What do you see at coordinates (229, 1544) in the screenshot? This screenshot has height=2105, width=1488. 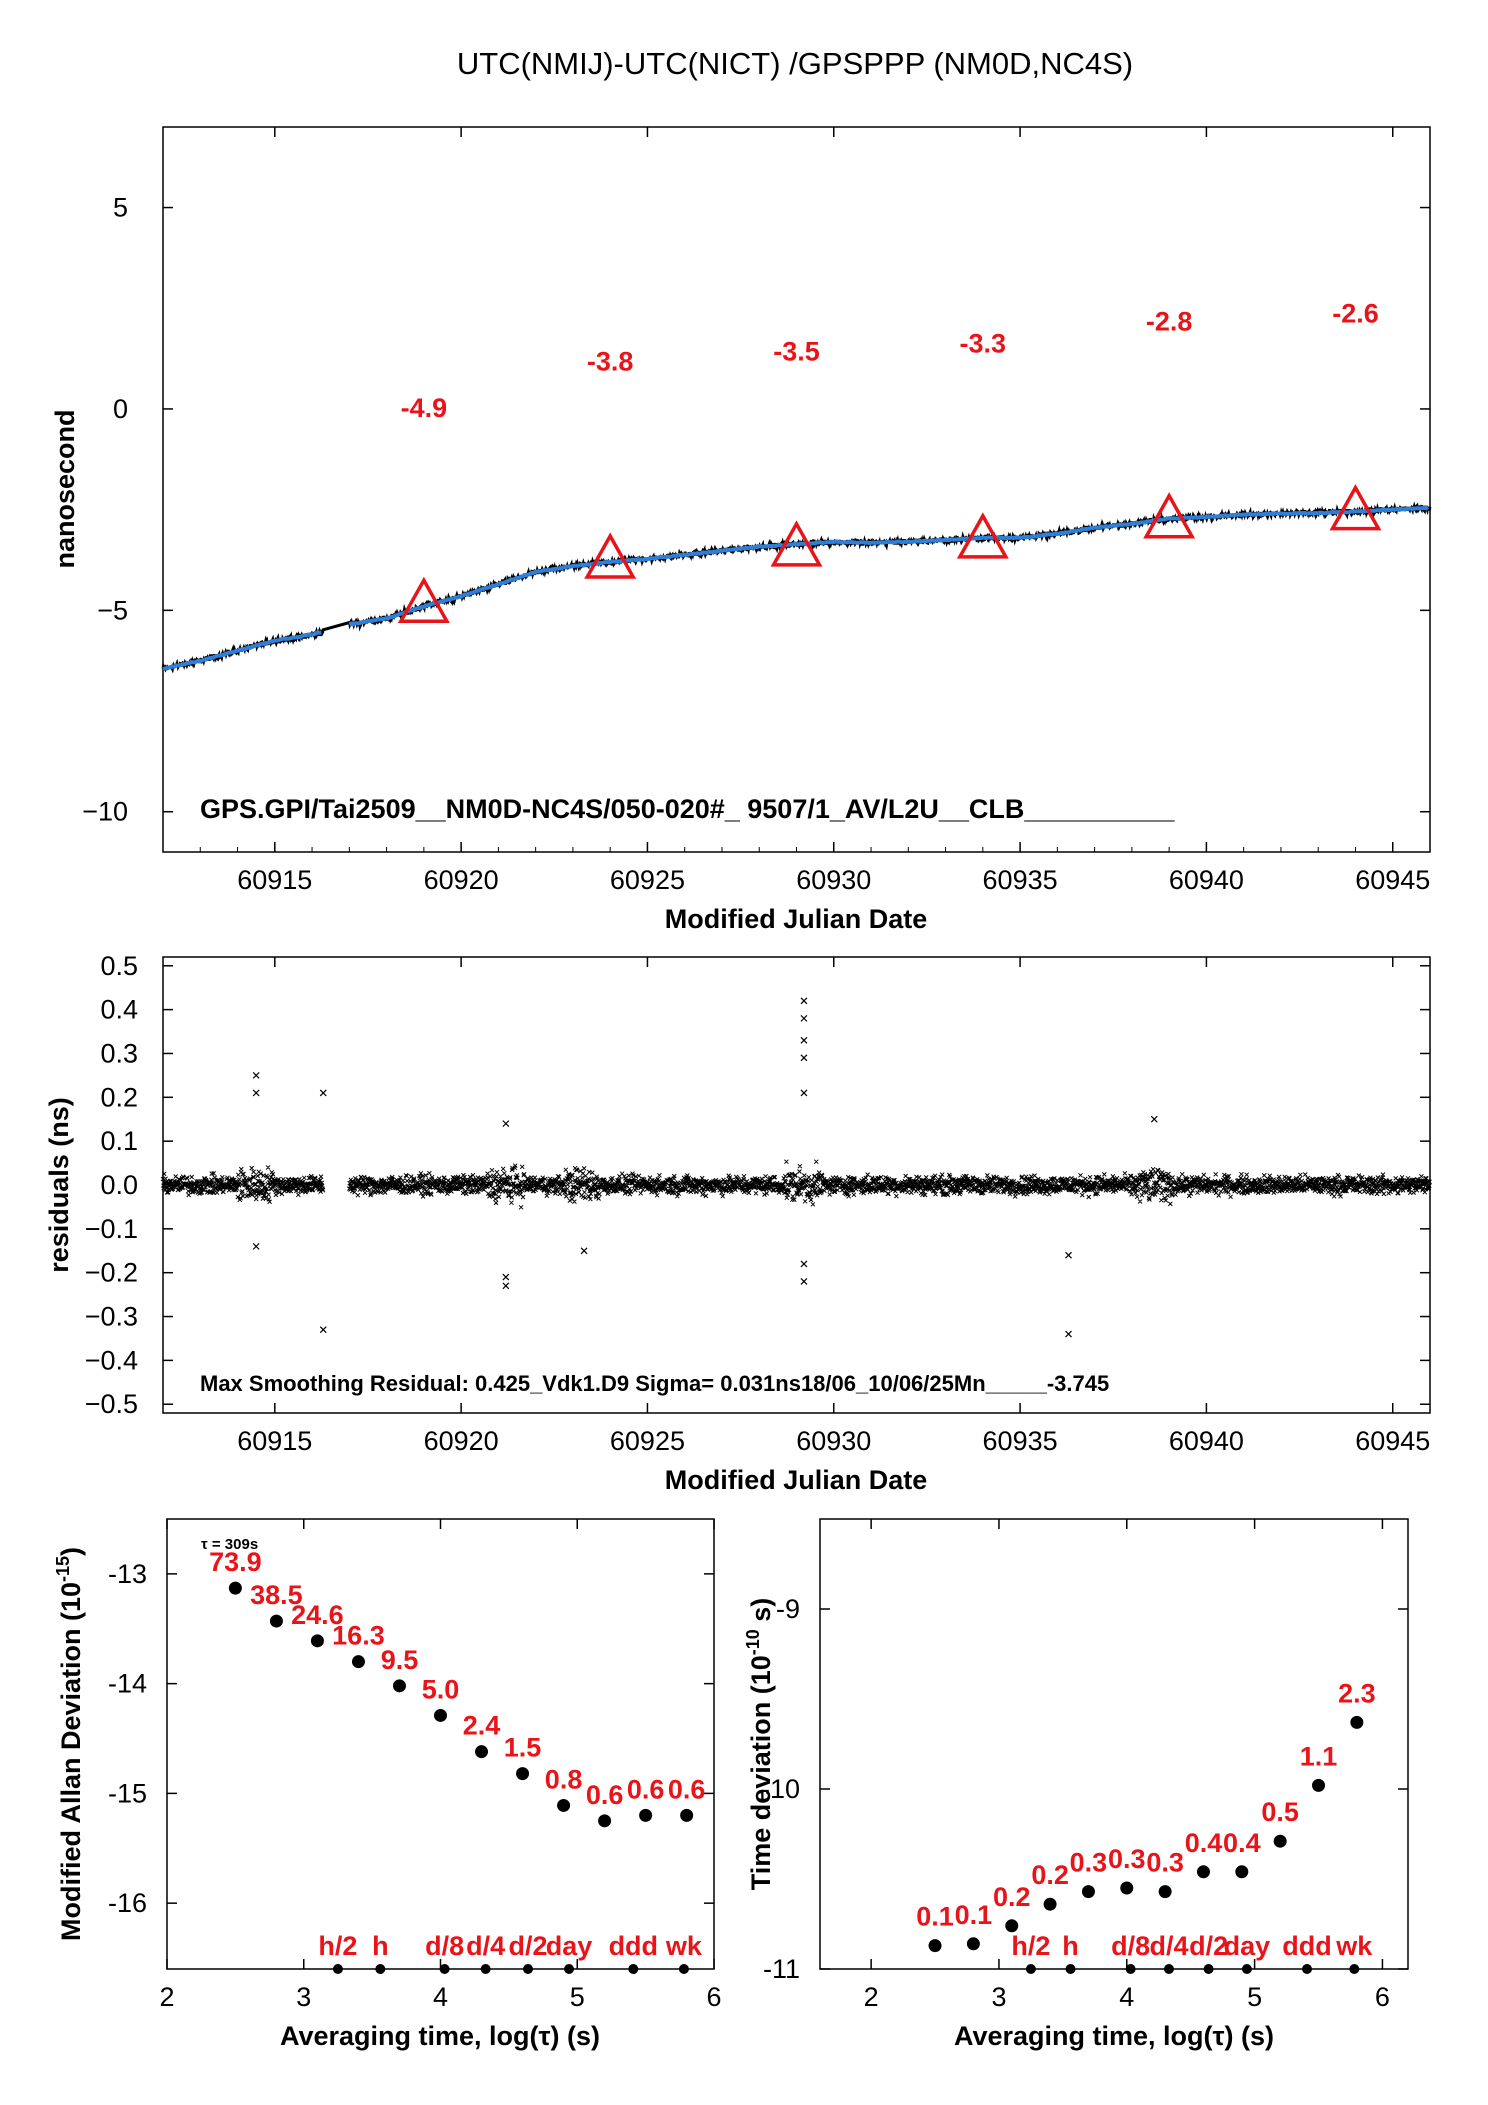 I see `tau-note: τ = 309s` at bounding box center [229, 1544].